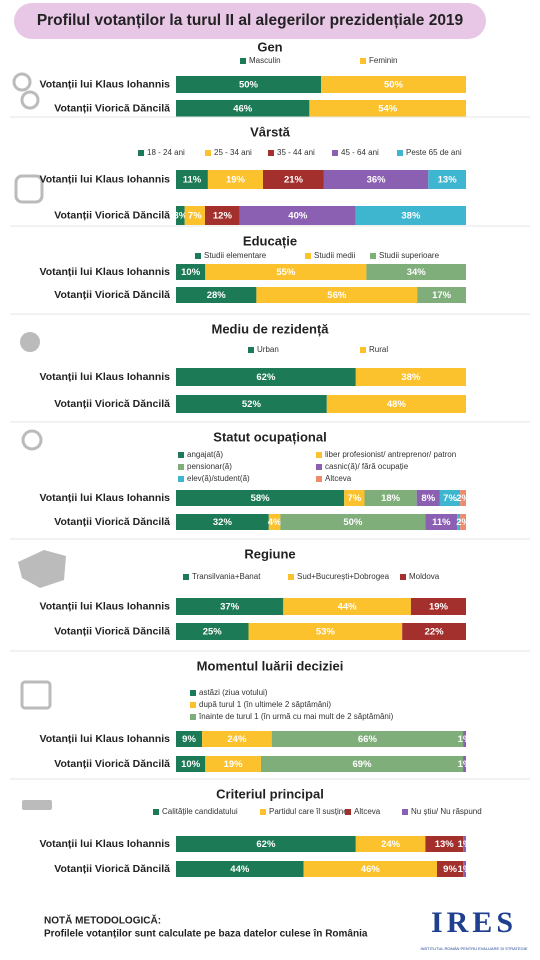  I want to click on logo-bg, so click(474, 926).